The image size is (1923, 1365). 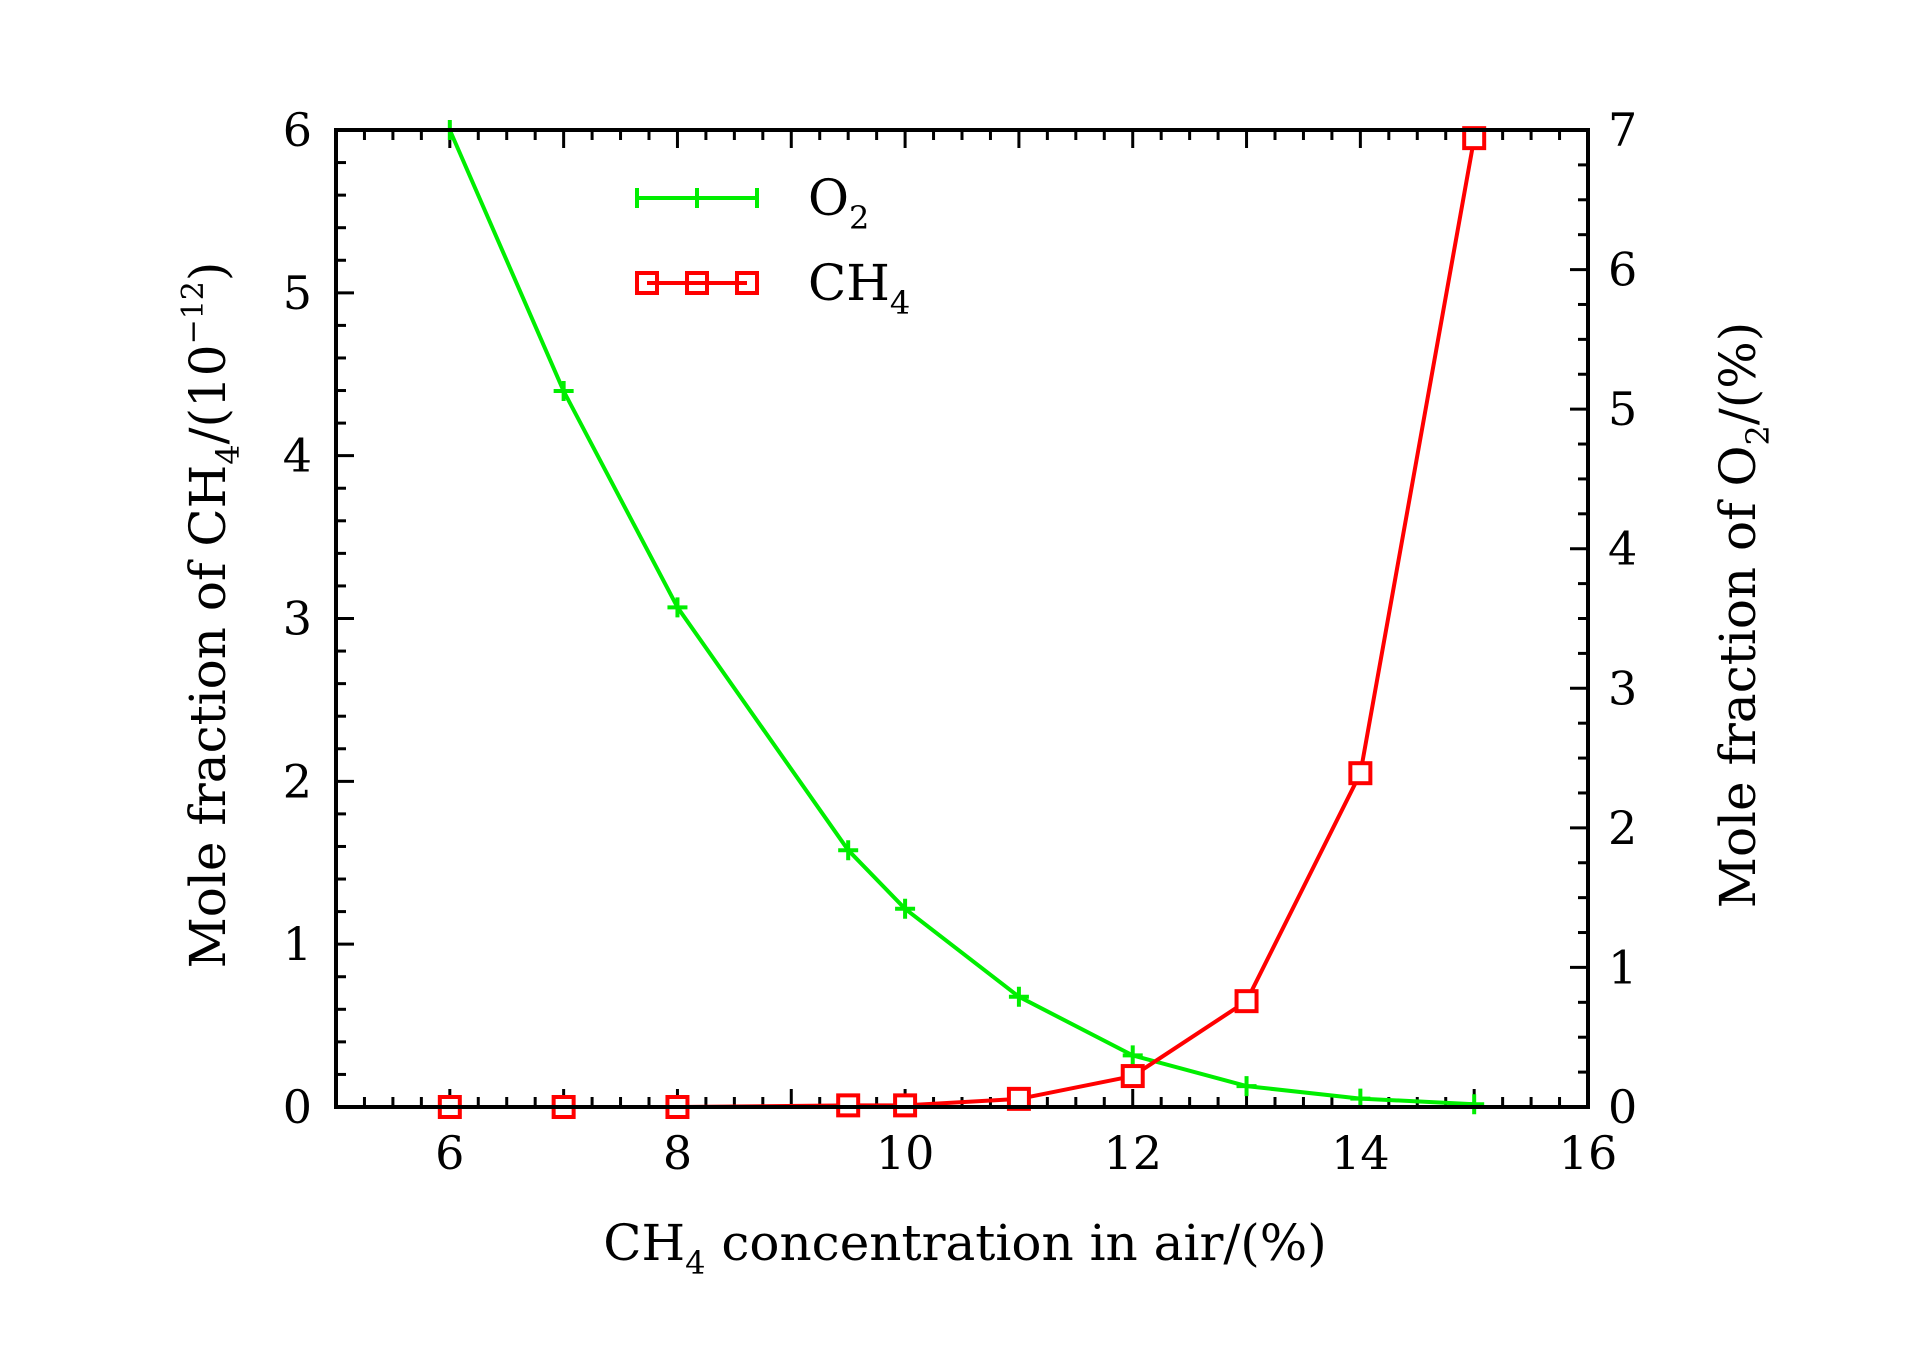 I want to click on y-tick-label-right: 2, so click(x=1622, y=828).